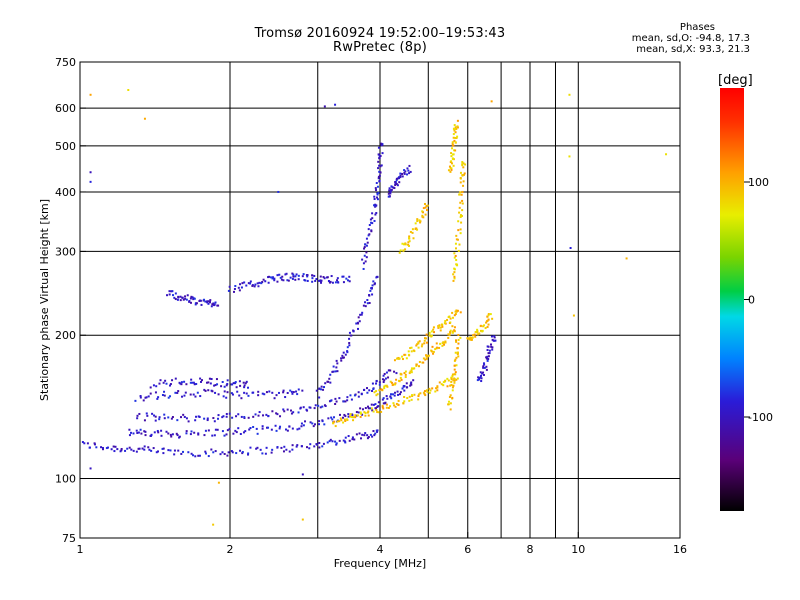 This screenshot has height=600, width=800. I want to click on colorbar, so click(732, 299).